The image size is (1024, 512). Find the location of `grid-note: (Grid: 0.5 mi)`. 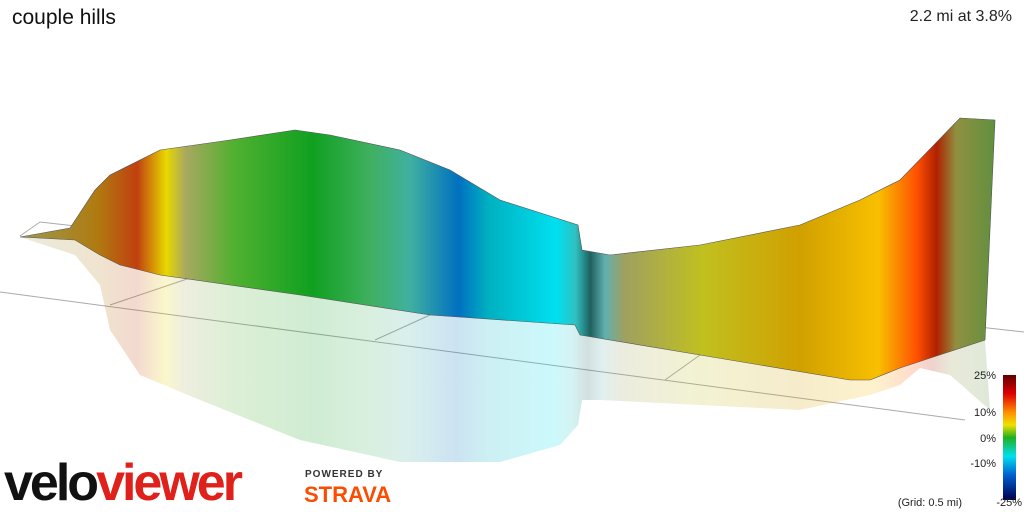

grid-note: (Grid: 0.5 mi) is located at coordinates (930, 503).